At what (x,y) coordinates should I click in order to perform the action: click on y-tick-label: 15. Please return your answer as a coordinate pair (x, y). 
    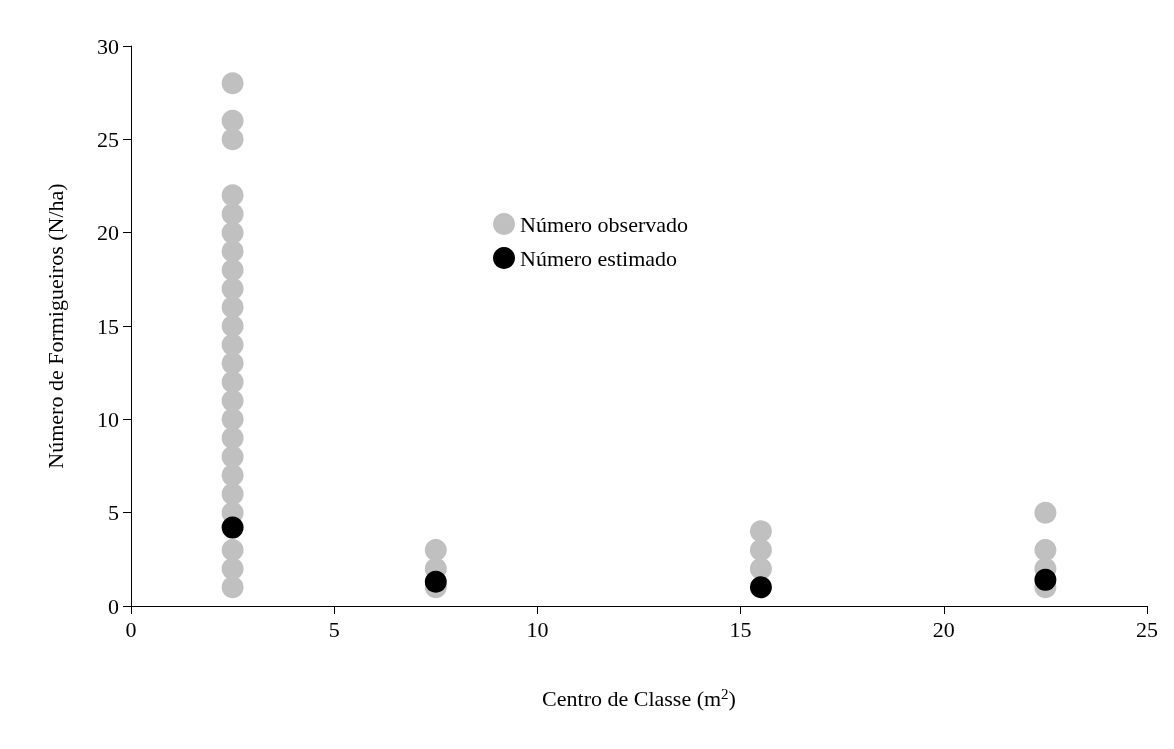
    Looking at the image, I should click on (108, 326).